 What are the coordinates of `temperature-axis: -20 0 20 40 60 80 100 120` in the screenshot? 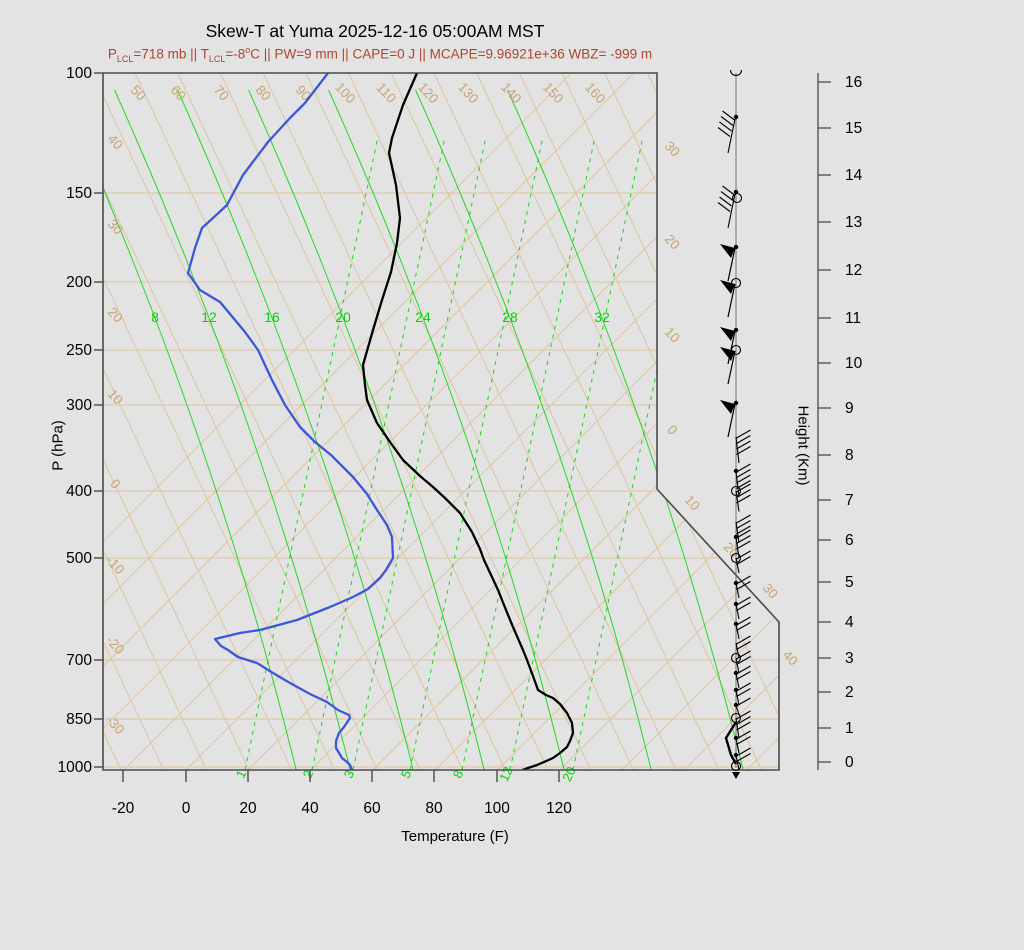 It's located at (342, 793).